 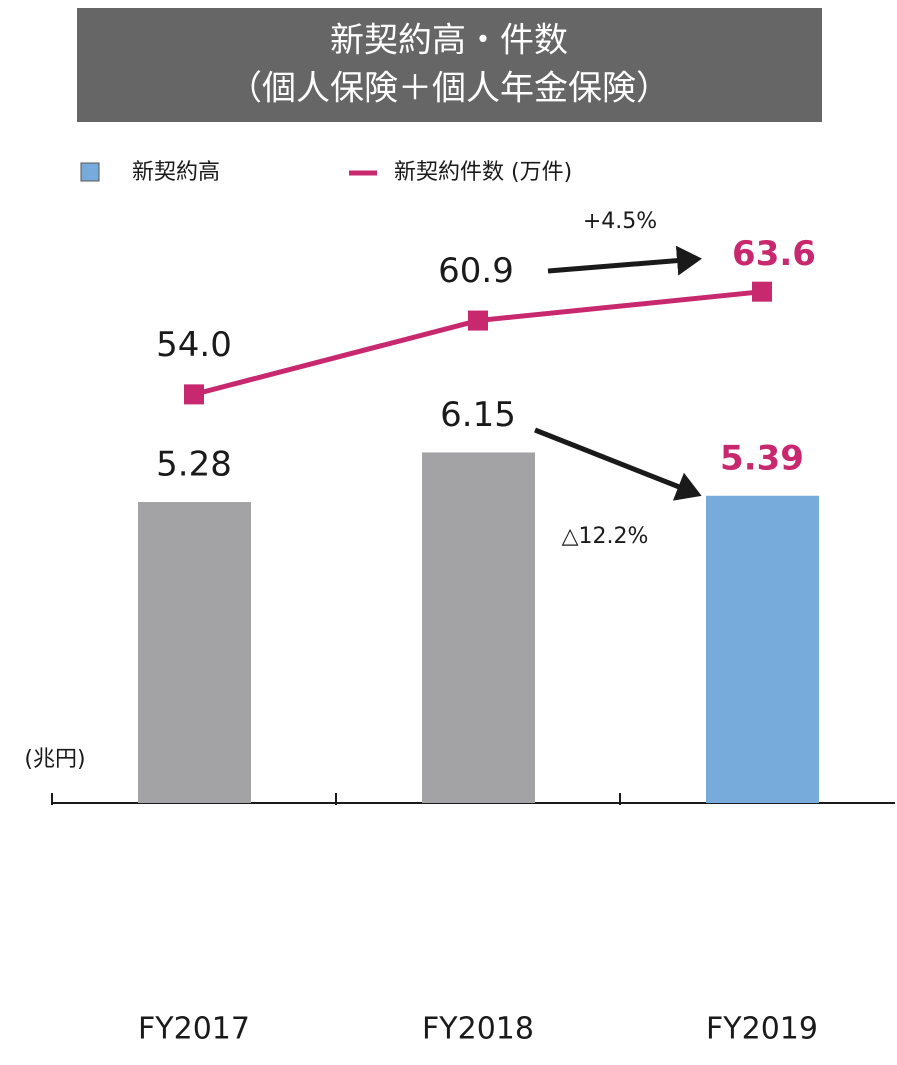 What do you see at coordinates (620, 221) in the screenshot?
I see `annotation: +4.5%` at bounding box center [620, 221].